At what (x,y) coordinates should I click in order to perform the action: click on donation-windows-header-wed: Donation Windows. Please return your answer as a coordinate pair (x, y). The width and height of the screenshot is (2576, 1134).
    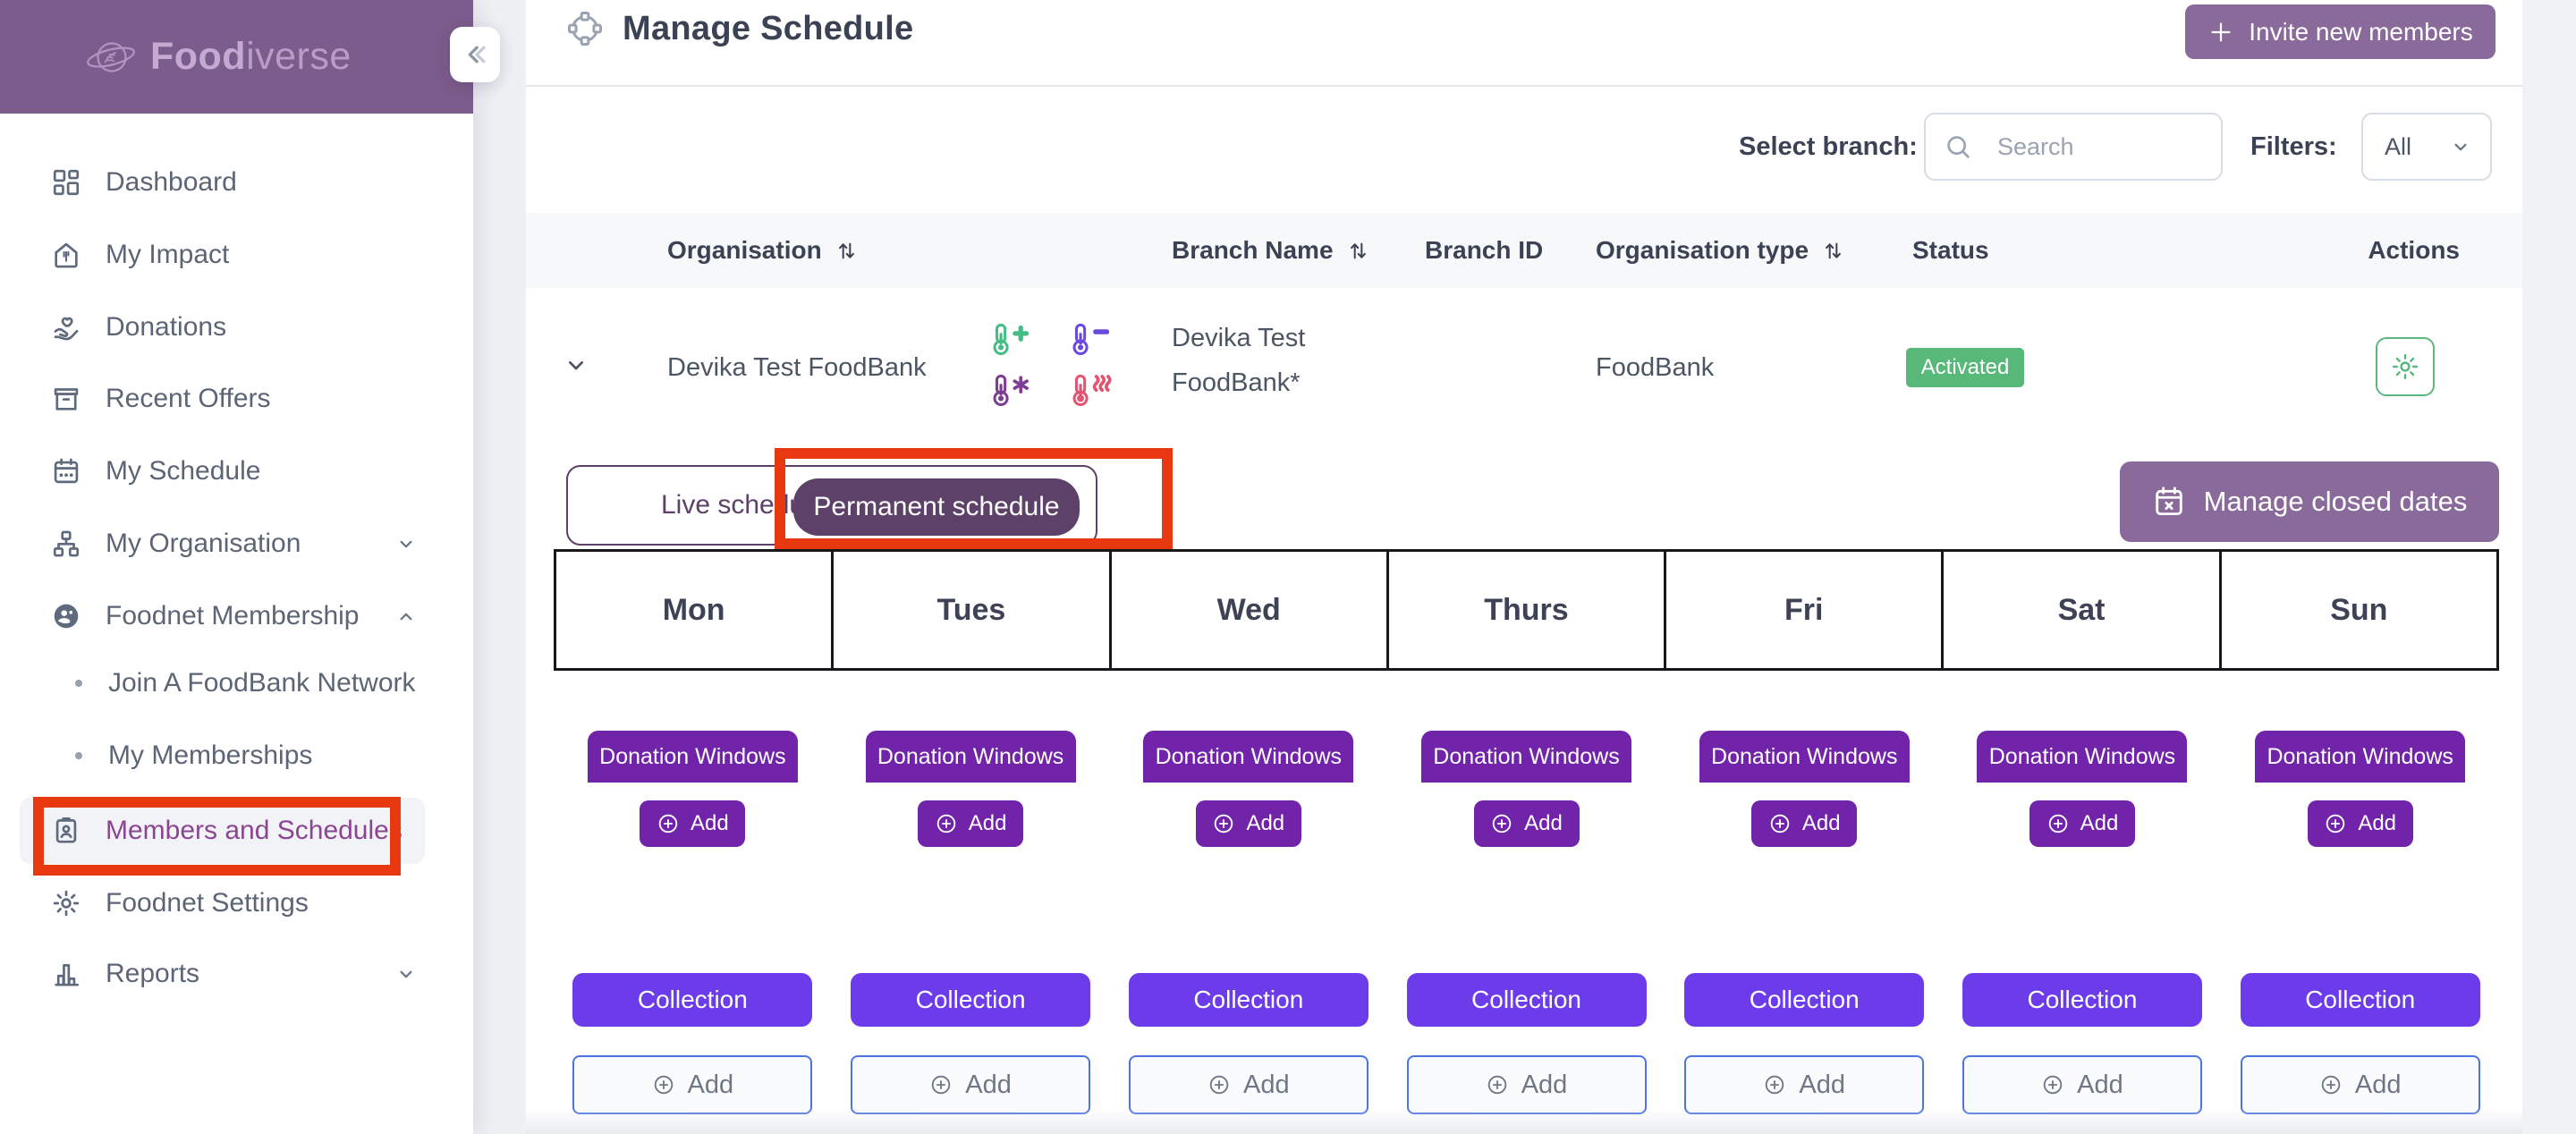
    Looking at the image, I should click on (1248, 757).